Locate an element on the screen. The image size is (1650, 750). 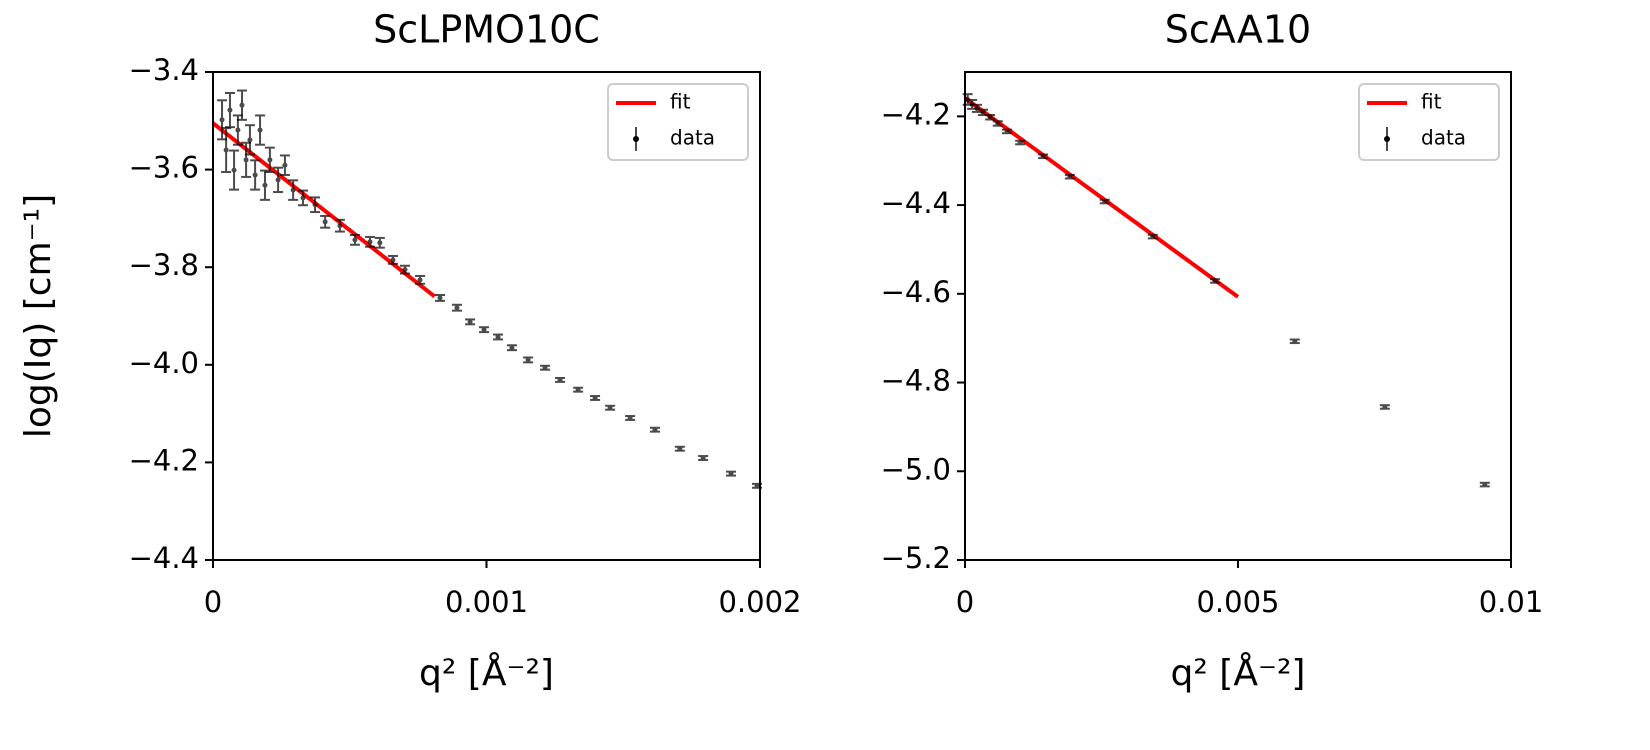
x-axis-label: q² [Å⁻²] is located at coordinates (1238, 672).